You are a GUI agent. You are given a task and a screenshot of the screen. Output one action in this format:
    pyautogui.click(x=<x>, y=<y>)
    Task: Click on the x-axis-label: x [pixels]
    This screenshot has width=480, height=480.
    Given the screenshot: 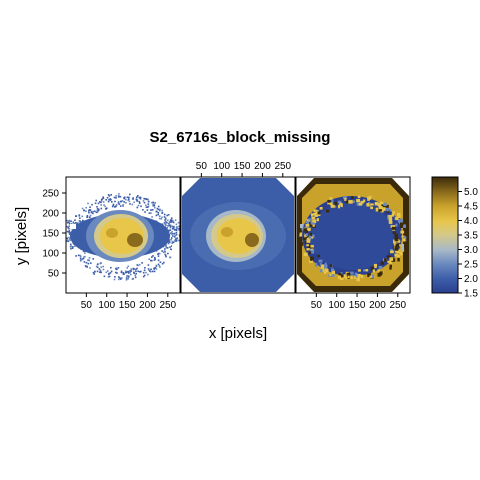 What is the action you would take?
    pyautogui.click(x=238, y=333)
    